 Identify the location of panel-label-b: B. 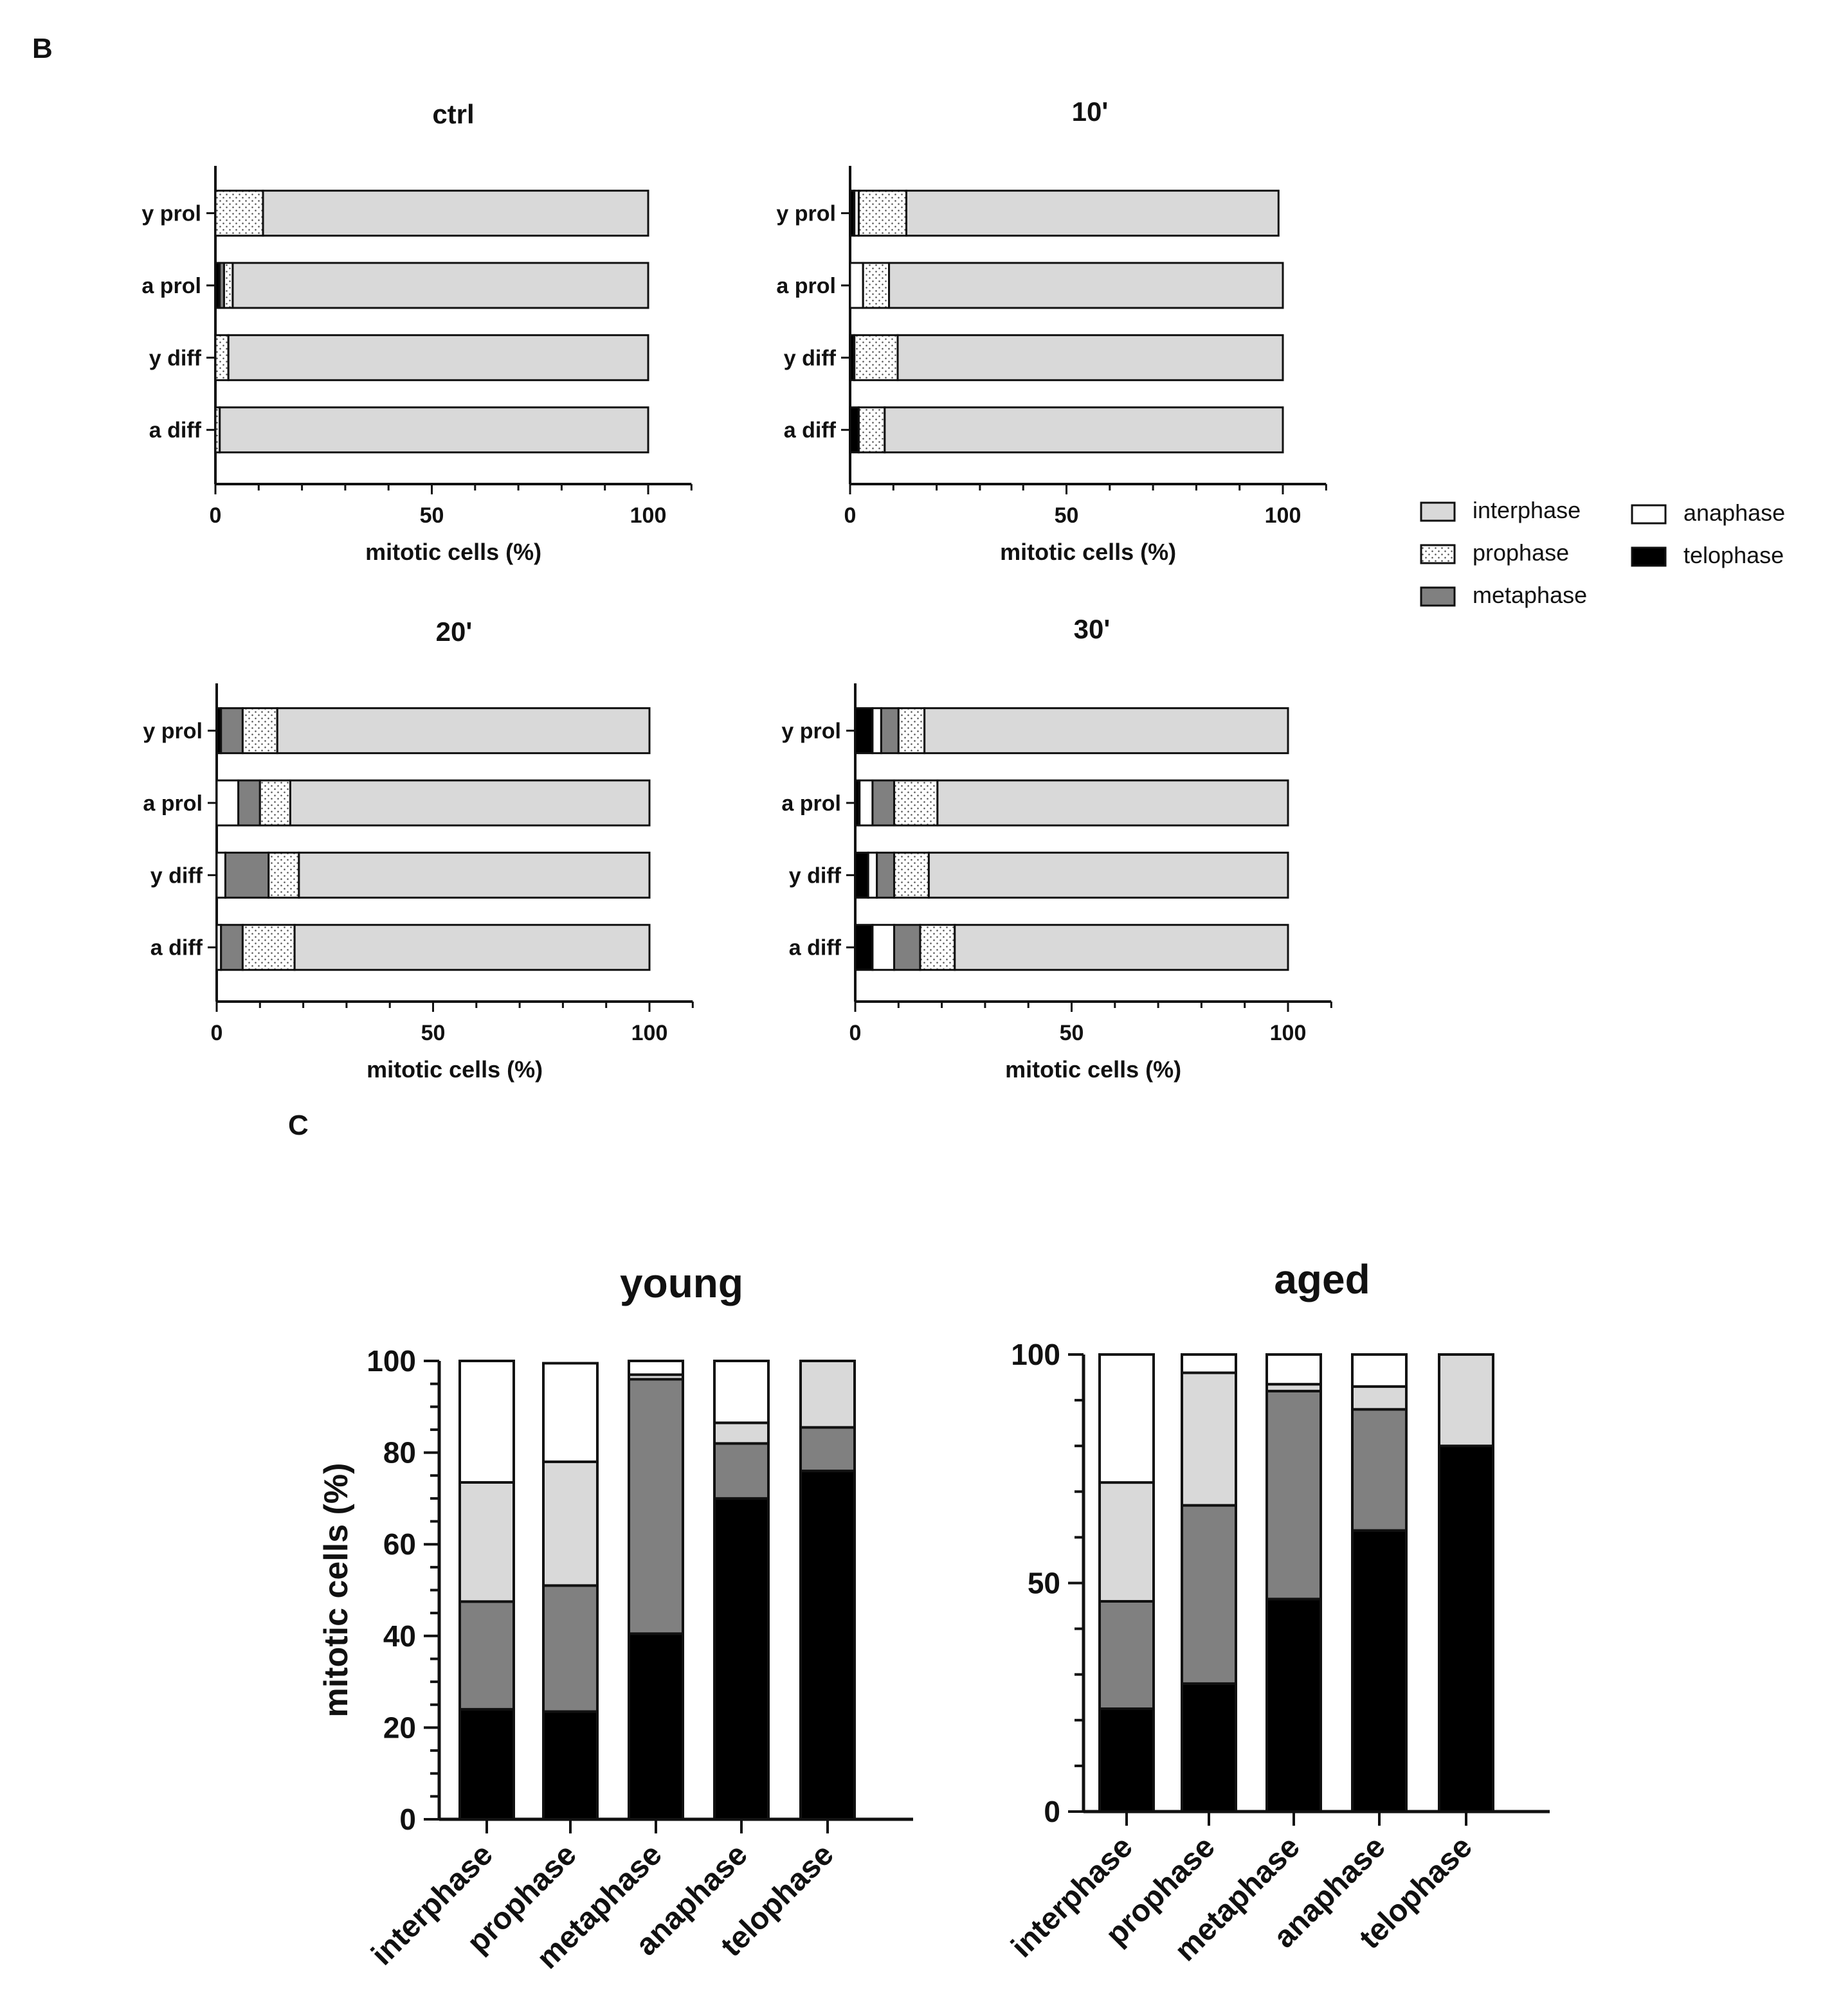
(42, 48).